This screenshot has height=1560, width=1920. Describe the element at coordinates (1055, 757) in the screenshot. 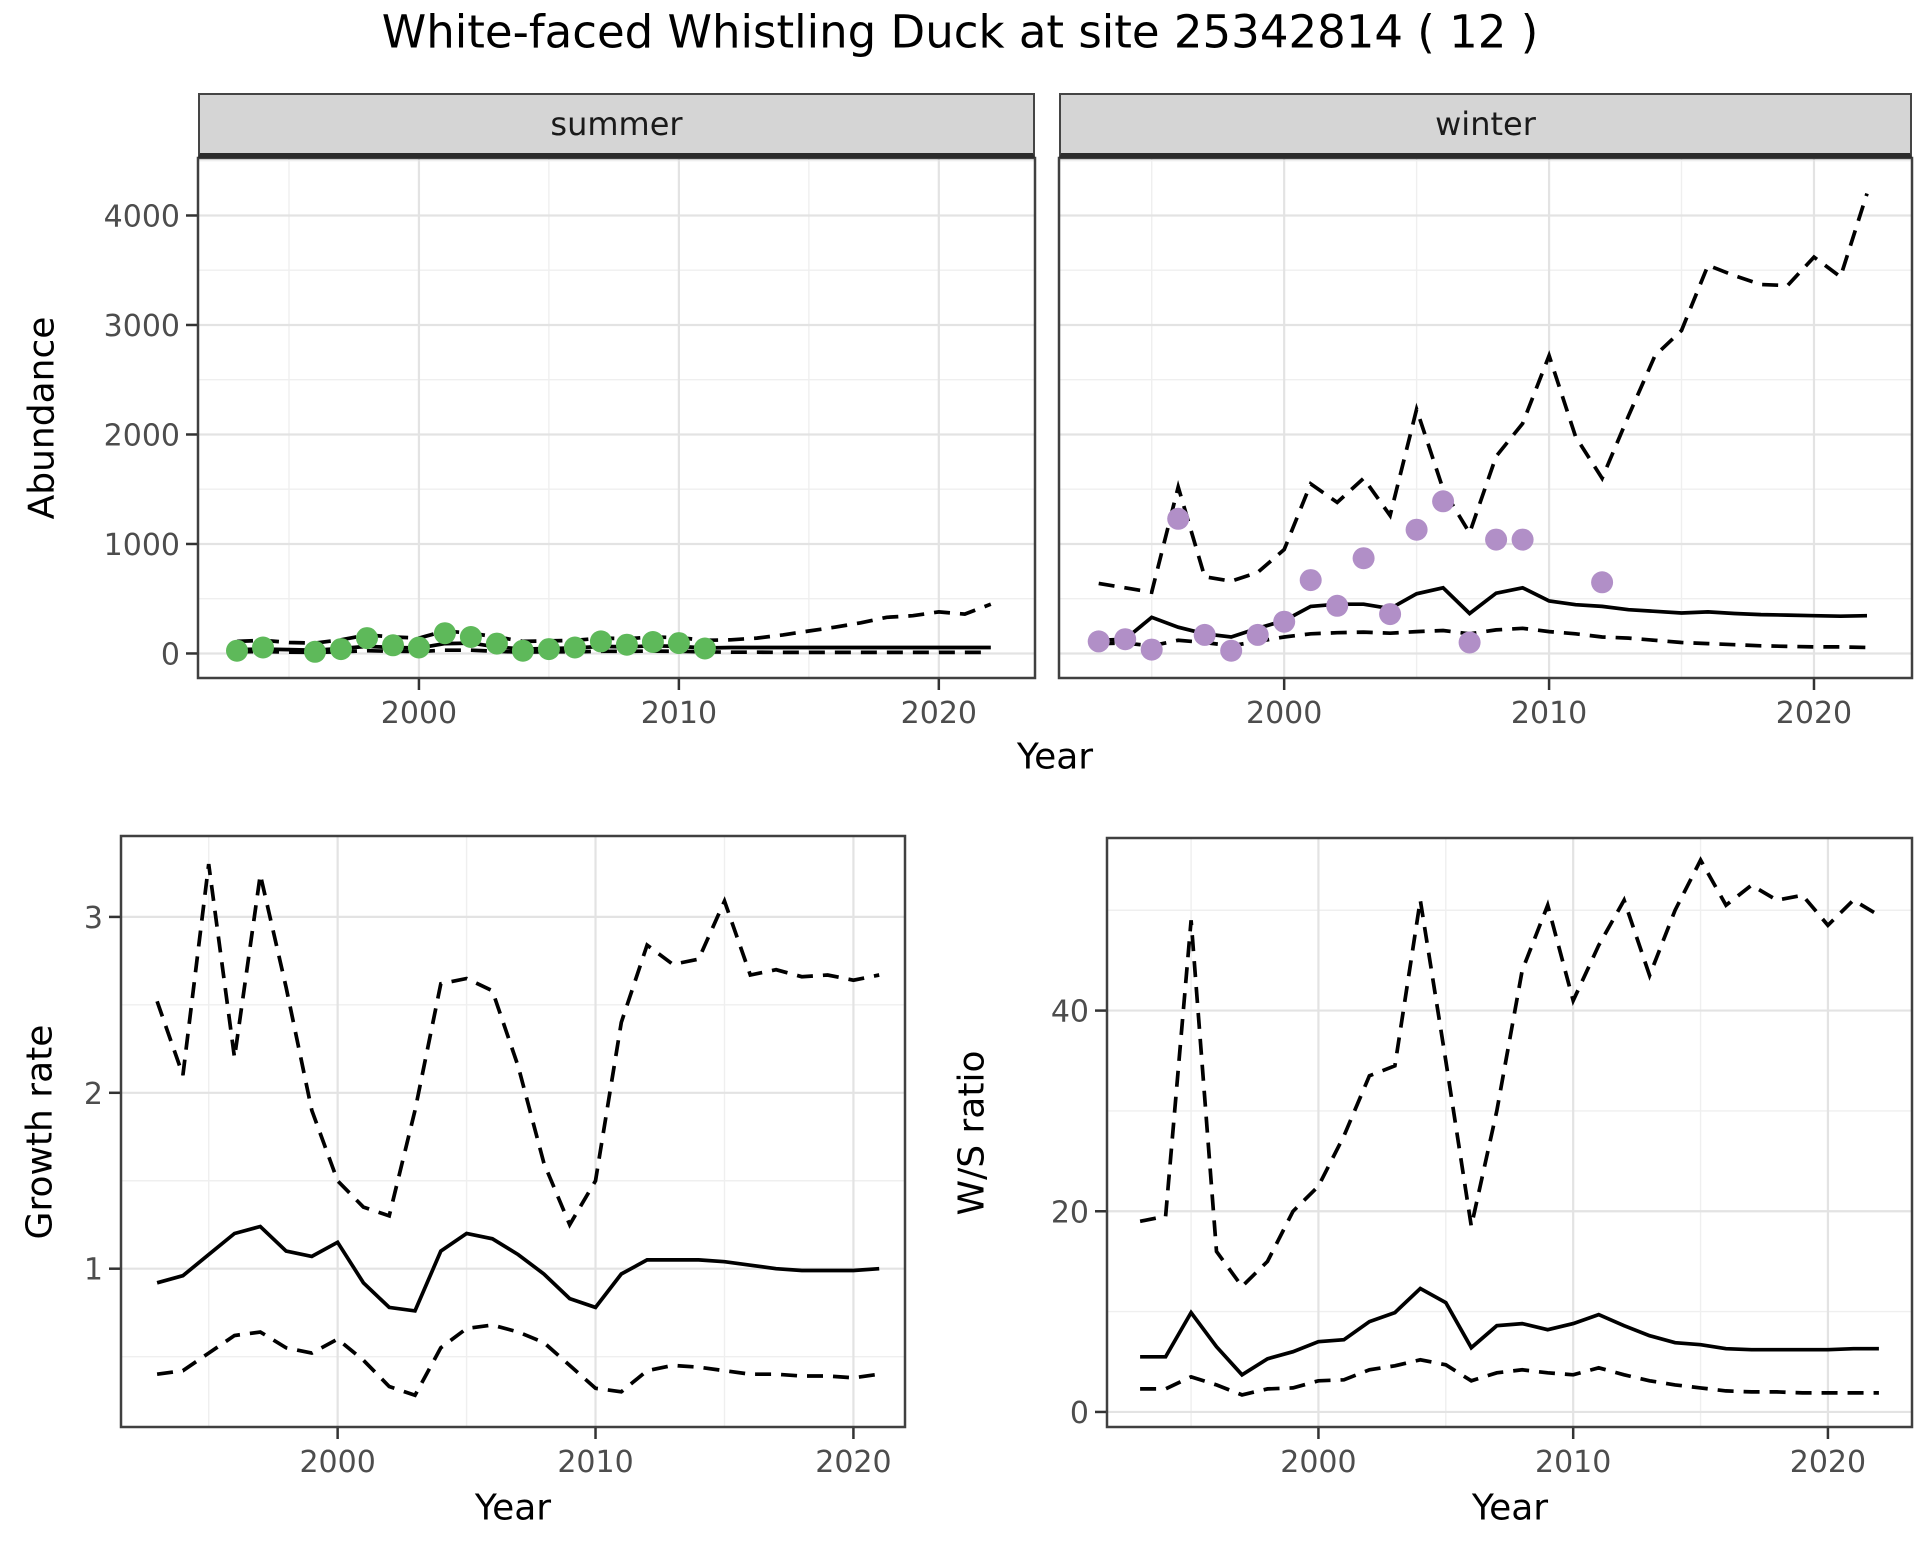

I see `x-axis-title-year-top: Year` at that location.